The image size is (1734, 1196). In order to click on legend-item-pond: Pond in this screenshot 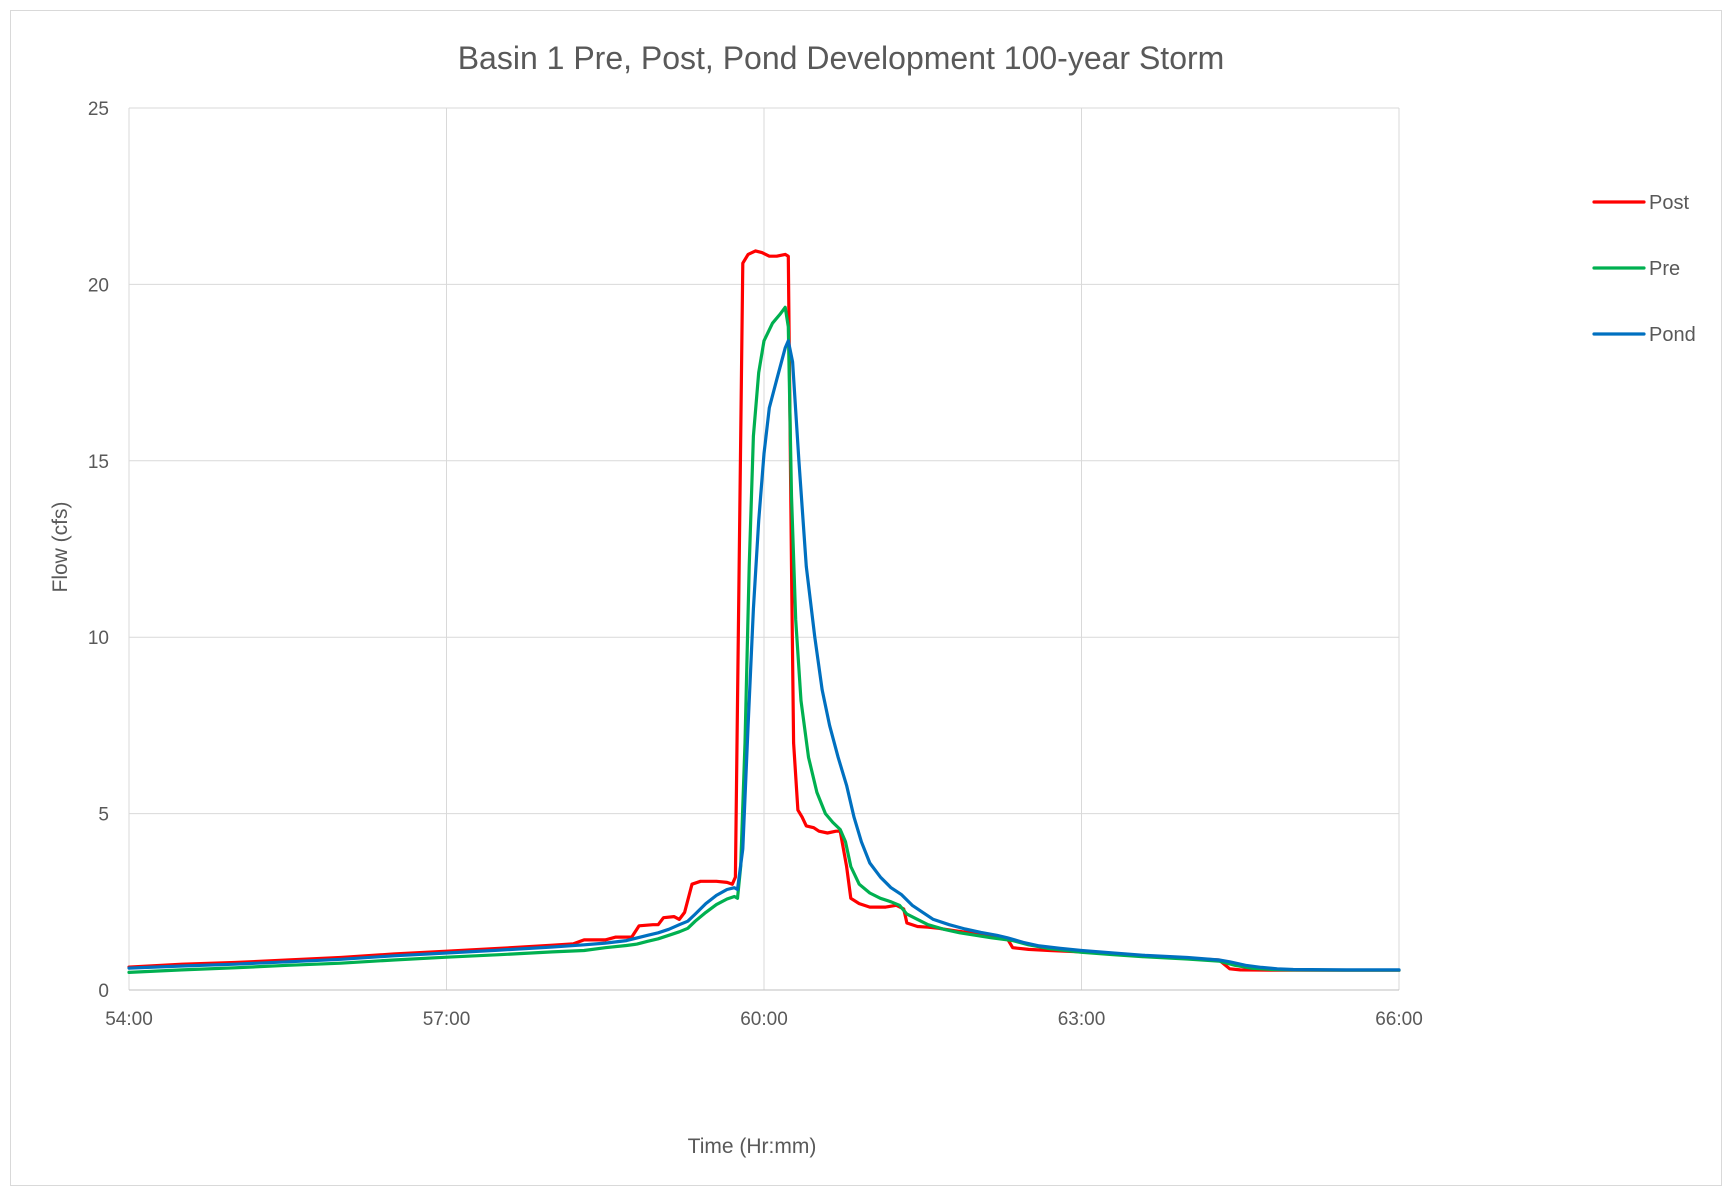, I will do `click(1644, 335)`.